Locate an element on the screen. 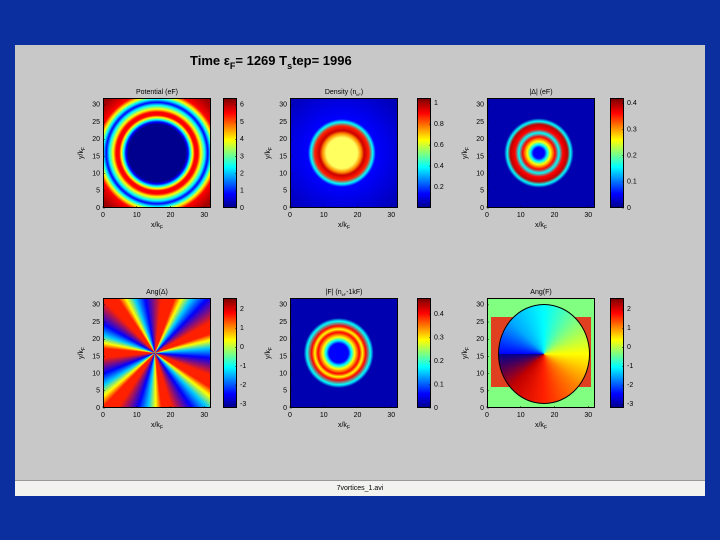 This screenshot has width=720, height=540. colorbar-tick-label: 0.1 is located at coordinates (632, 182).